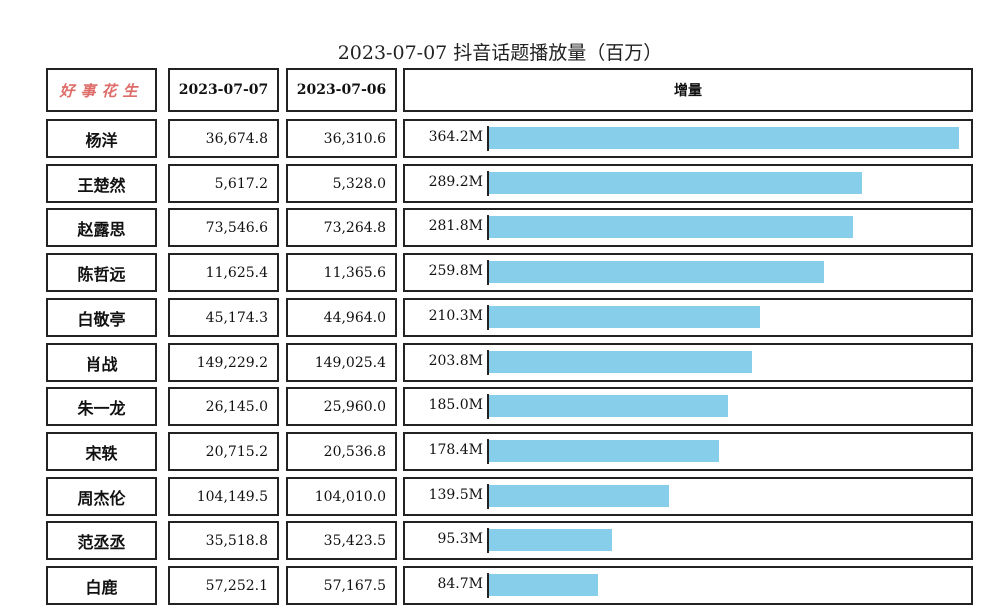 This screenshot has height=605, width=1000. I want to click on row-date1-value: 45,174.3, so click(223, 317).